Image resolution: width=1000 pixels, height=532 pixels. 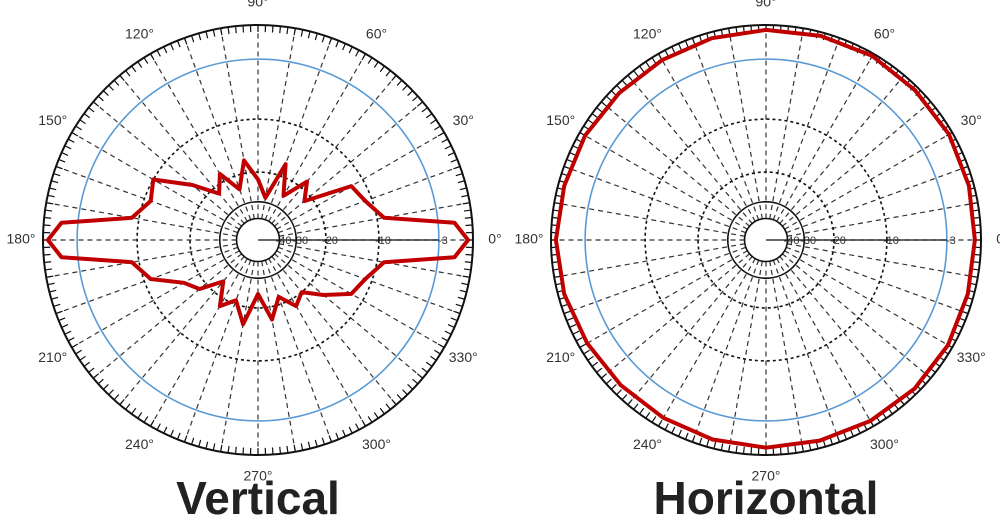 What do you see at coordinates (884, 444) in the screenshot?
I see `theta-tick-label: 300°` at bounding box center [884, 444].